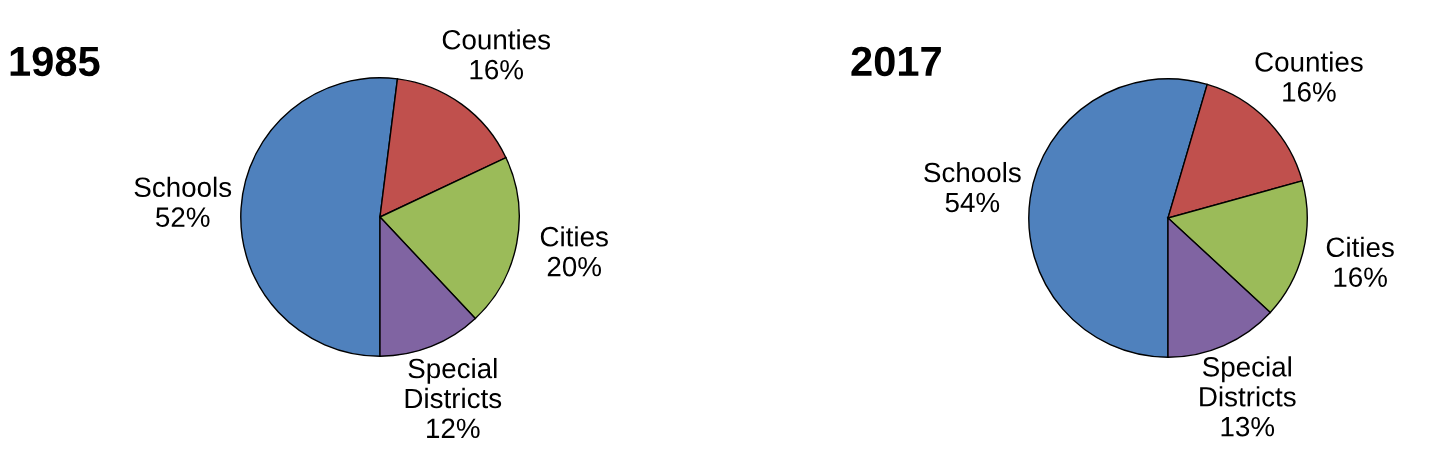 Image resolution: width=1447 pixels, height=468 pixels. Describe the element at coordinates (896, 61) in the screenshot. I see `chart-title: 2017` at that location.